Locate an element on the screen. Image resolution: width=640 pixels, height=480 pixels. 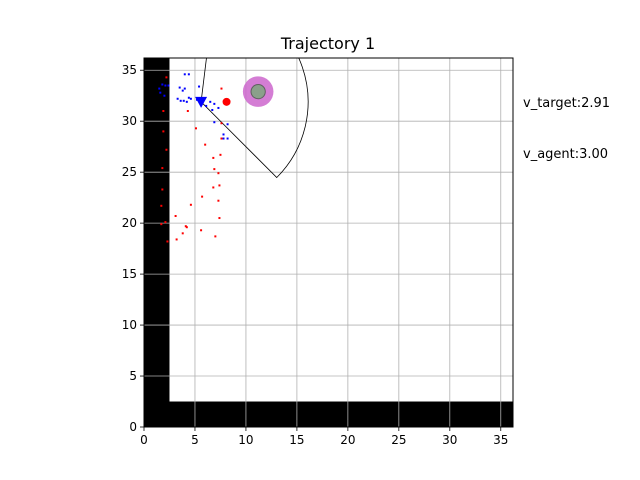
agent-marker is located at coordinates (201, 102).